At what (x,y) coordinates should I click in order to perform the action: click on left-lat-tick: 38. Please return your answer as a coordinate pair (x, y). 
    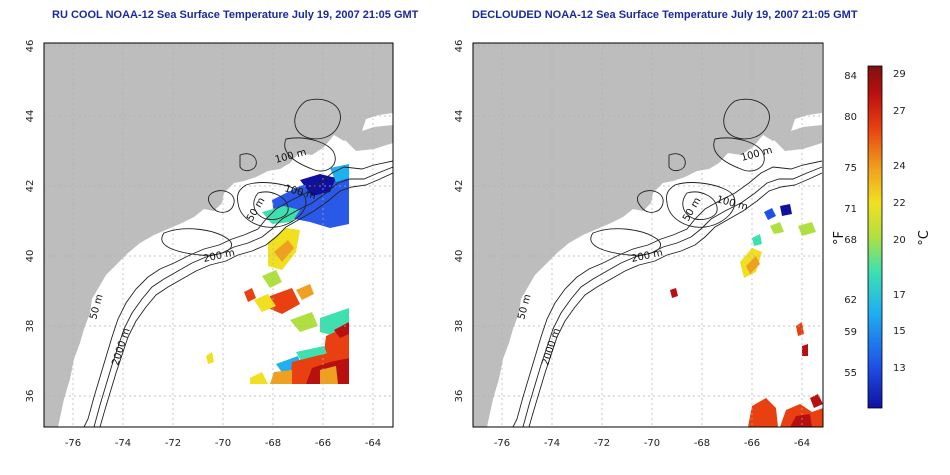
    Looking at the image, I should click on (30, 326).